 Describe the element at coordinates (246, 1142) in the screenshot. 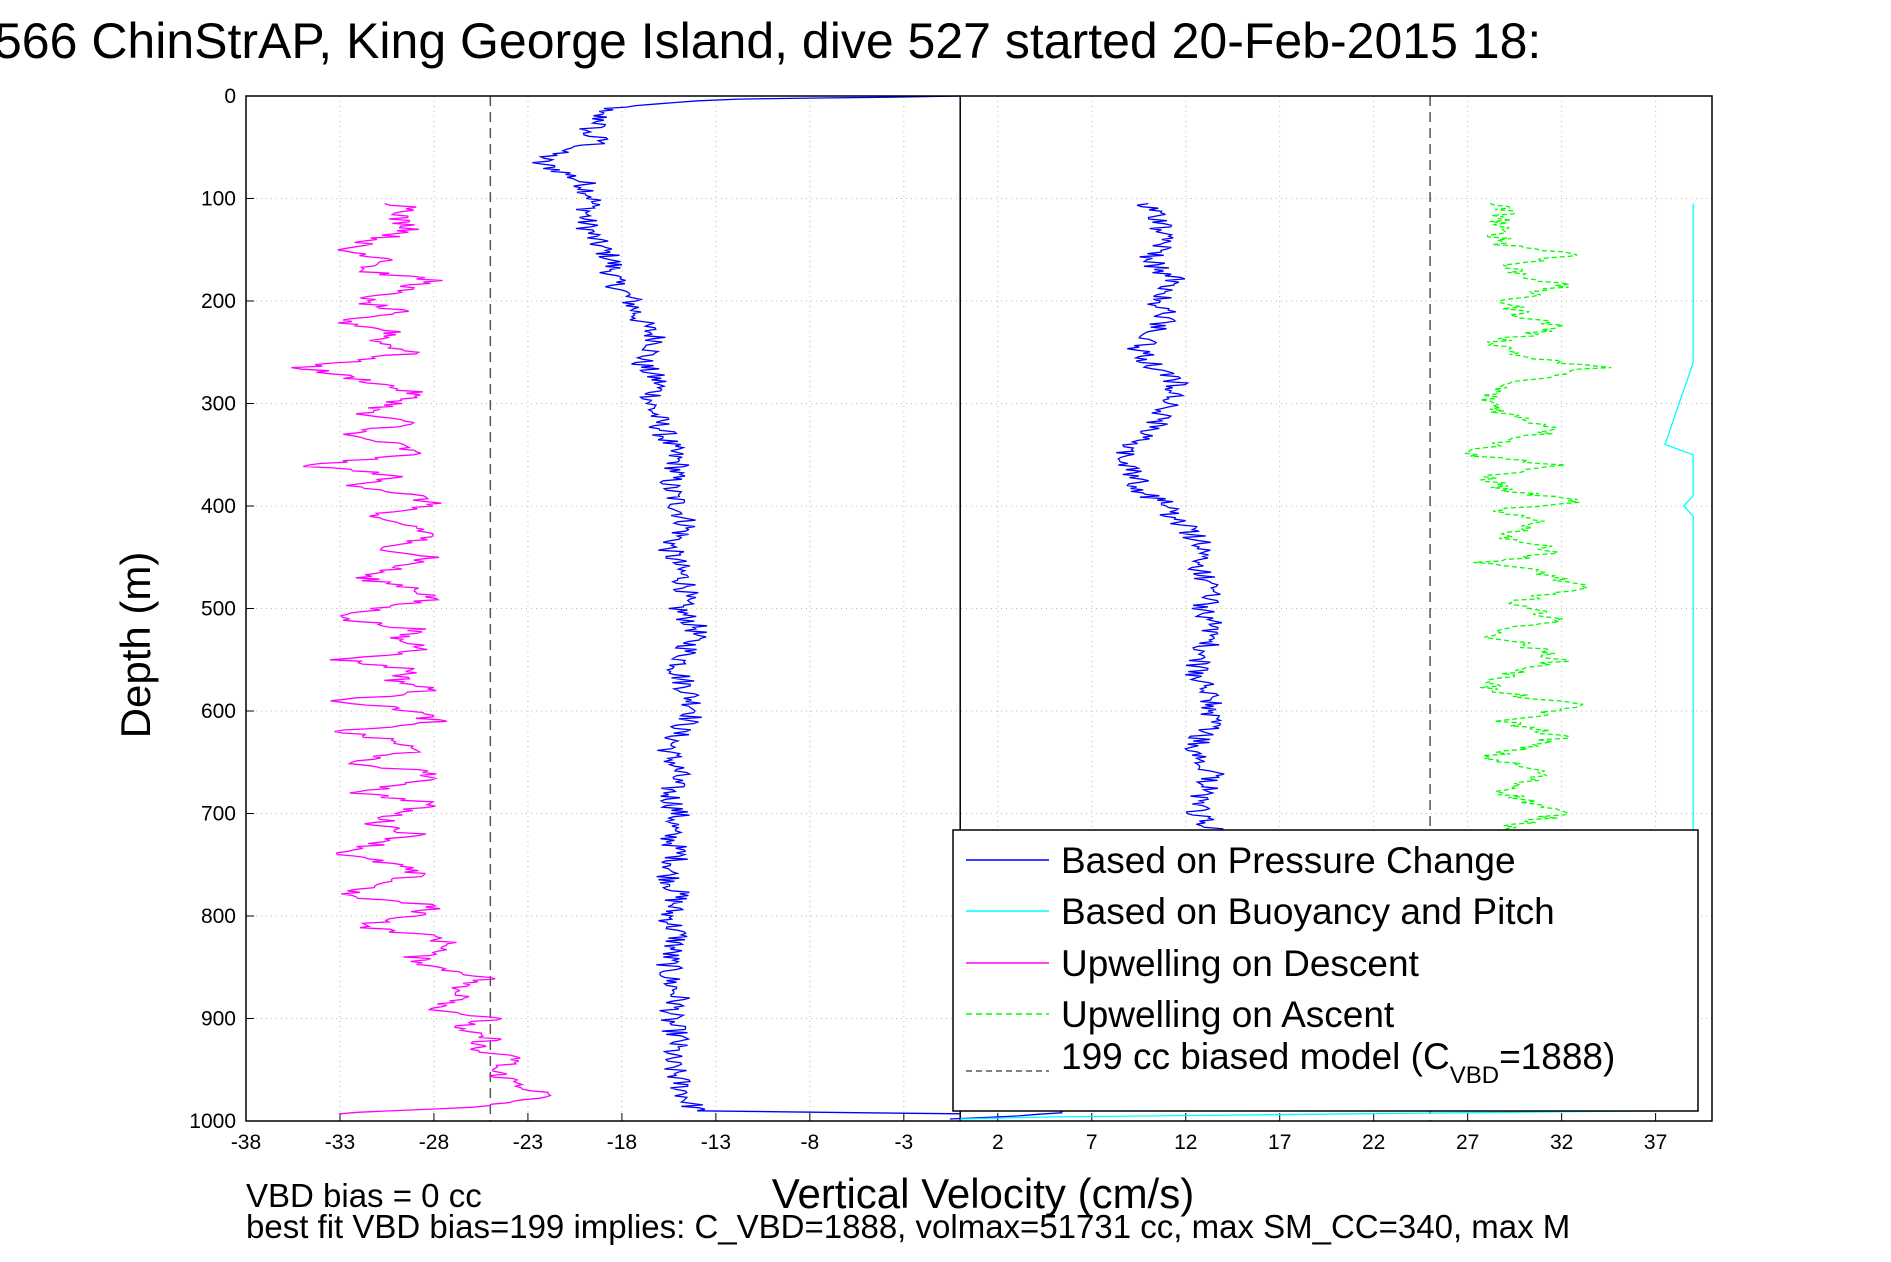

I see `x-tick-label: -38` at that location.